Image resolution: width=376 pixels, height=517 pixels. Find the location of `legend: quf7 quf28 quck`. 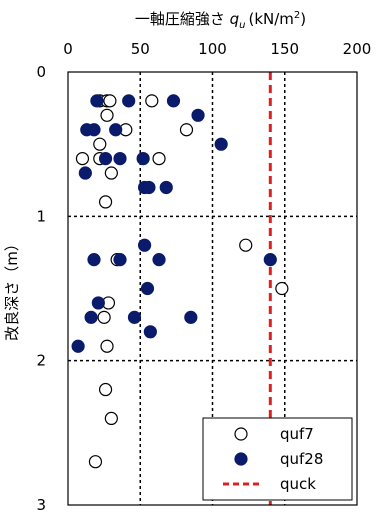

legend: quf7 quf28 quck is located at coordinates (277, 459).